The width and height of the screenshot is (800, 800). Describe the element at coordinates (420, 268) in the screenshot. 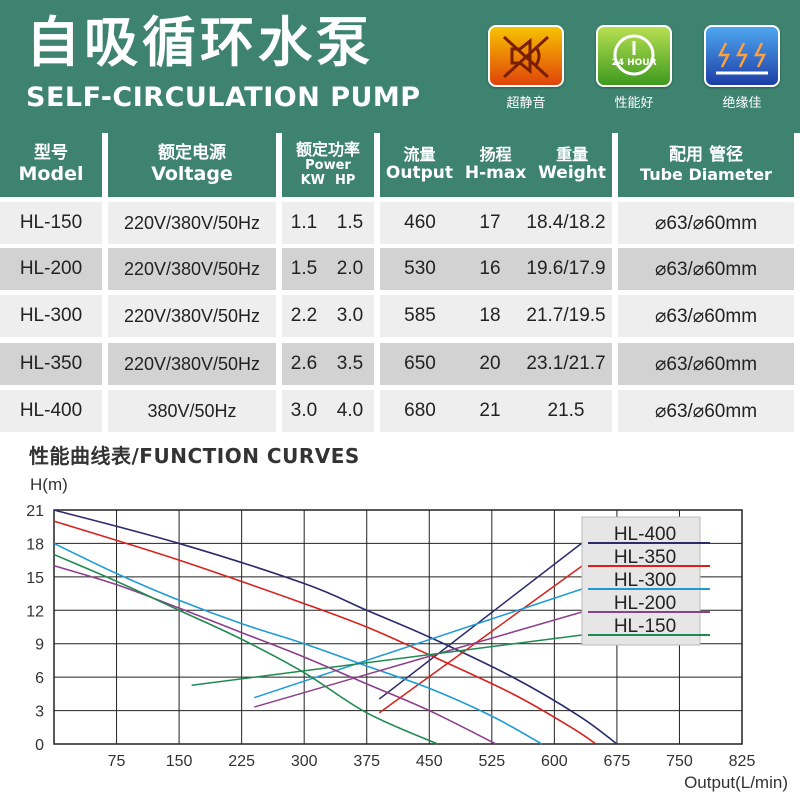

I see `cell-output: 530` at that location.